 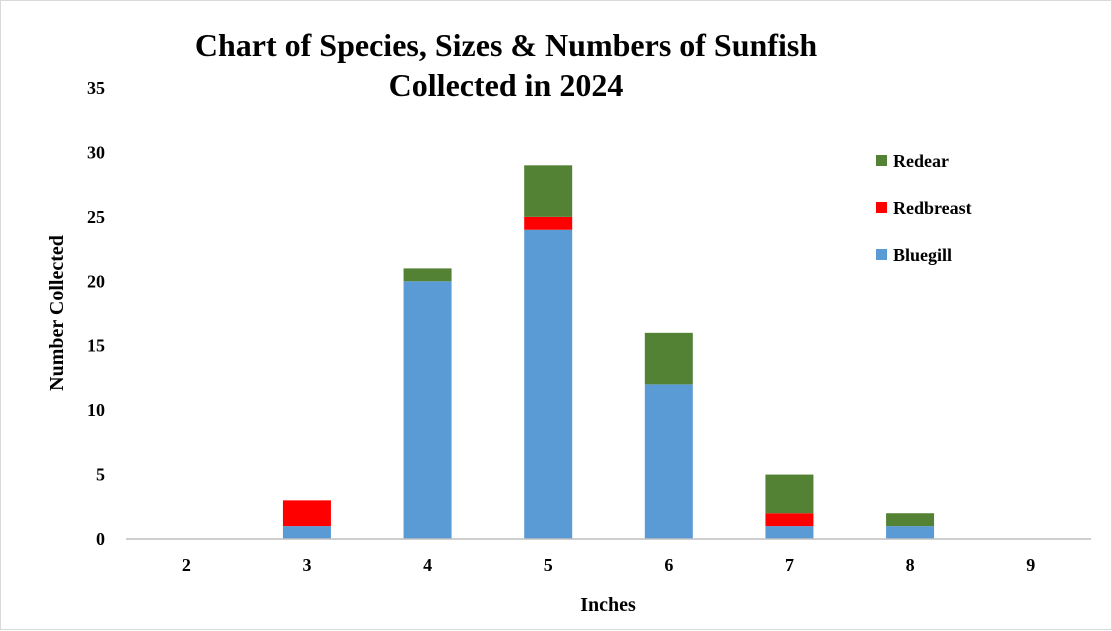 I want to click on bar-bluegill-5-inches, so click(x=548, y=384).